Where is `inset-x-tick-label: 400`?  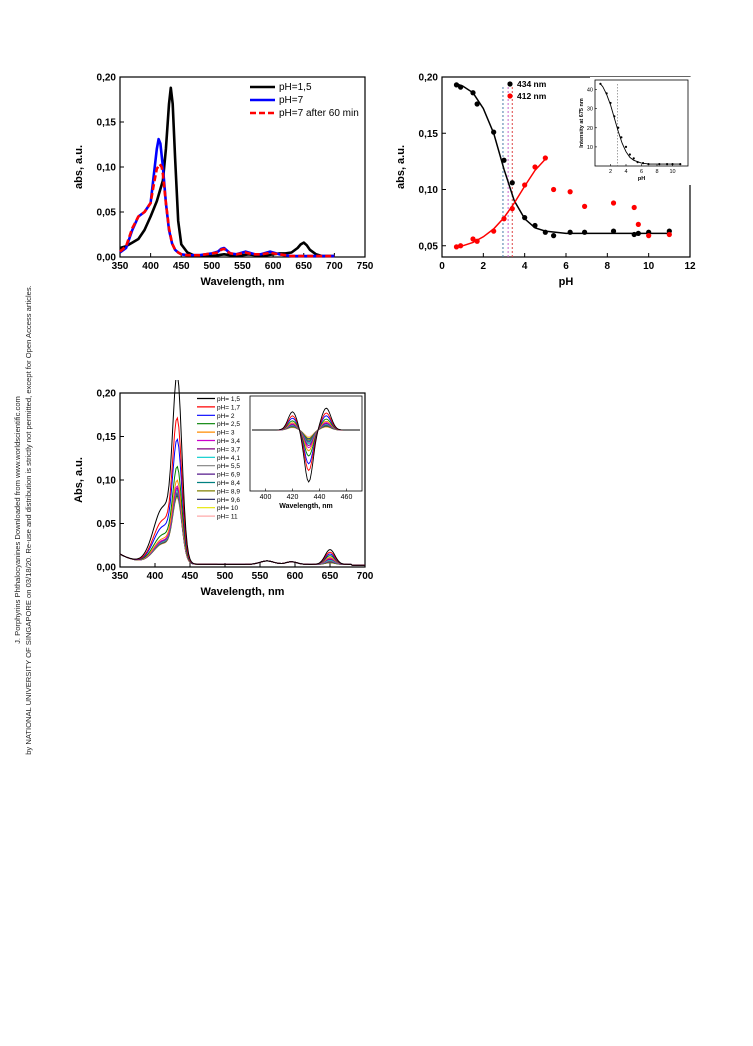
inset-x-tick-label: 400 is located at coordinates (266, 497).